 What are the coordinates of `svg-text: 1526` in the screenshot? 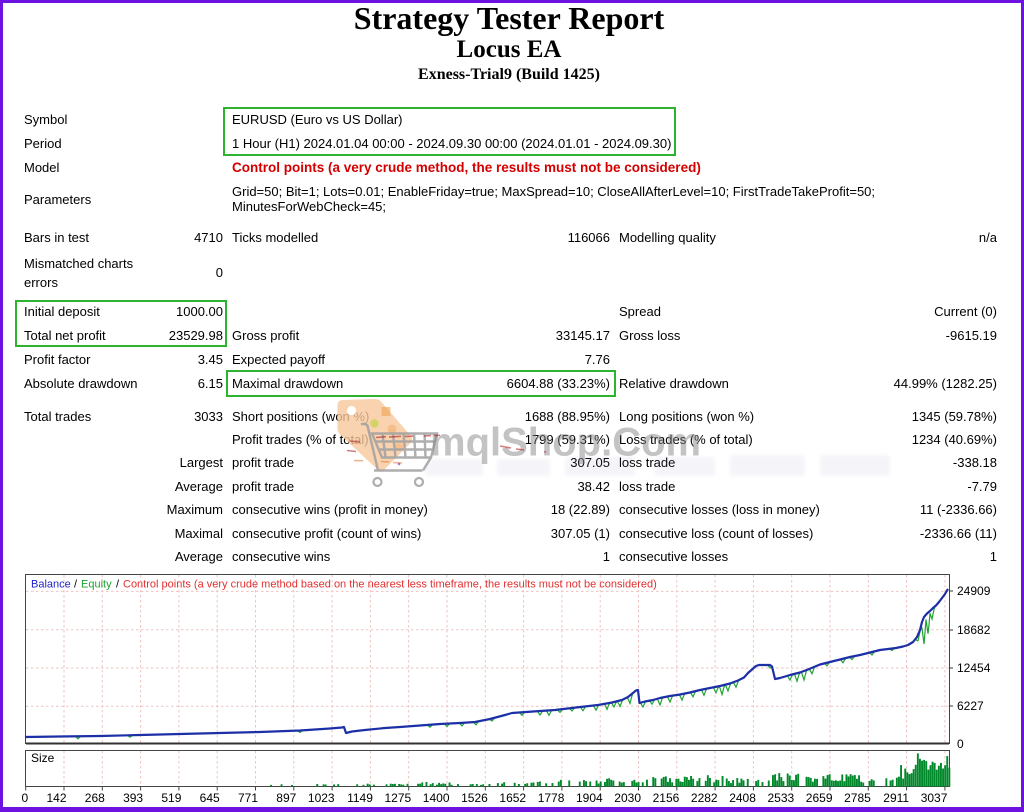 It's located at (474, 798).